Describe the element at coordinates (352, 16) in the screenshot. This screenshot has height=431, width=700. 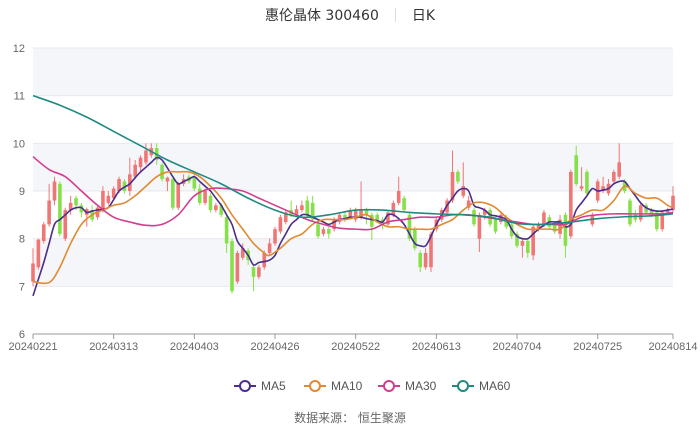
I see `stock-code: 300460` at that location.